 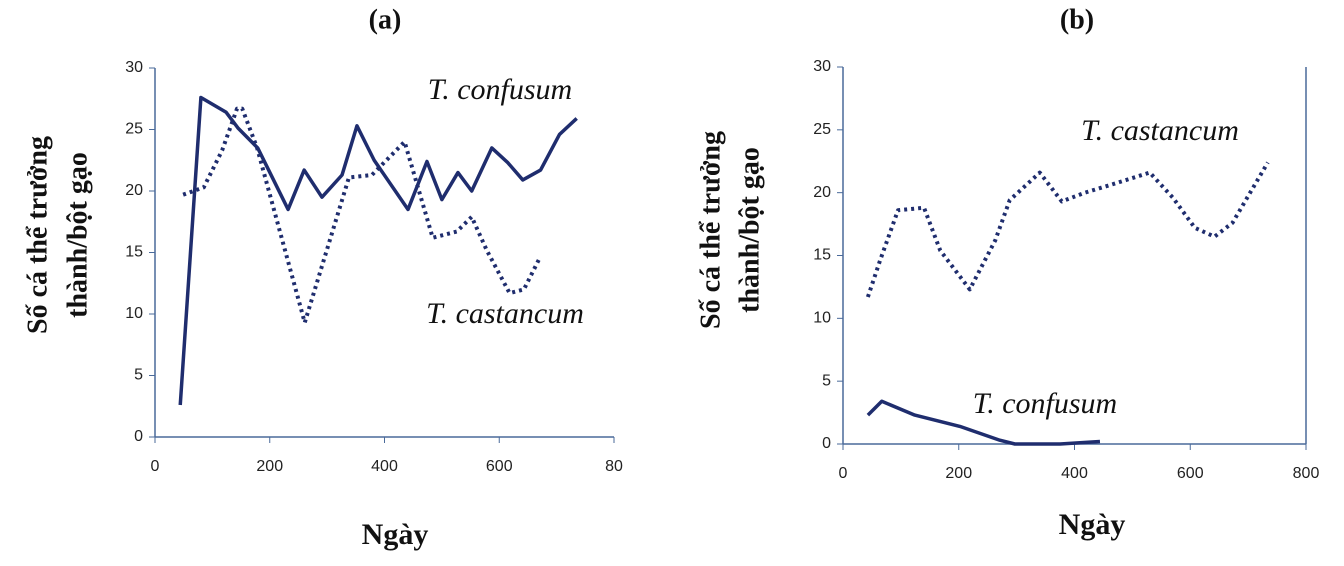 What do you see at coordinates (385, 19) in the screenshot?
I see `chart-title: (a)` at bounding box center [385, 19].